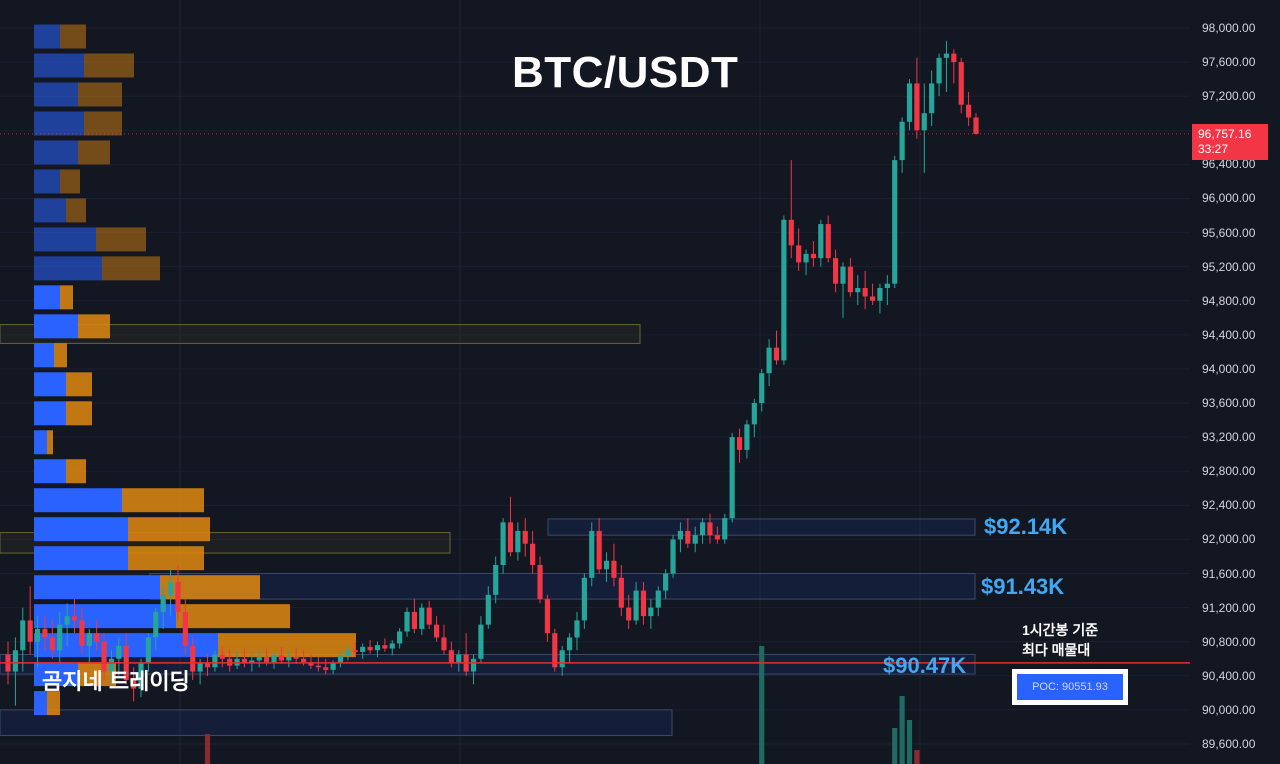 The width and height of the screenshot is (1280, 764). I want to click on price-tick-label: 95,200.00, so click(1229, 266).